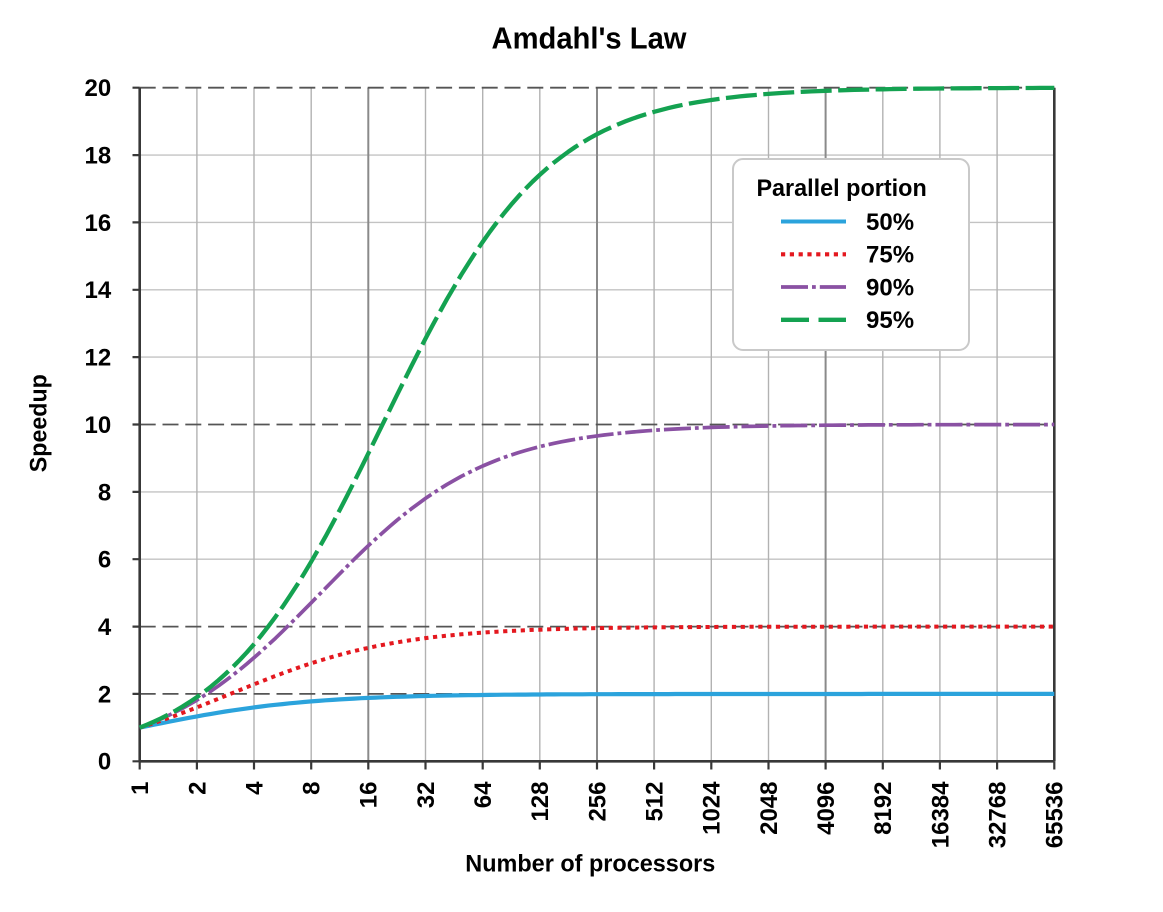  What do you see at coordinates (655, 802) in the screenshot?
I see `svg-text: 512` at bounding box center [655, 802].